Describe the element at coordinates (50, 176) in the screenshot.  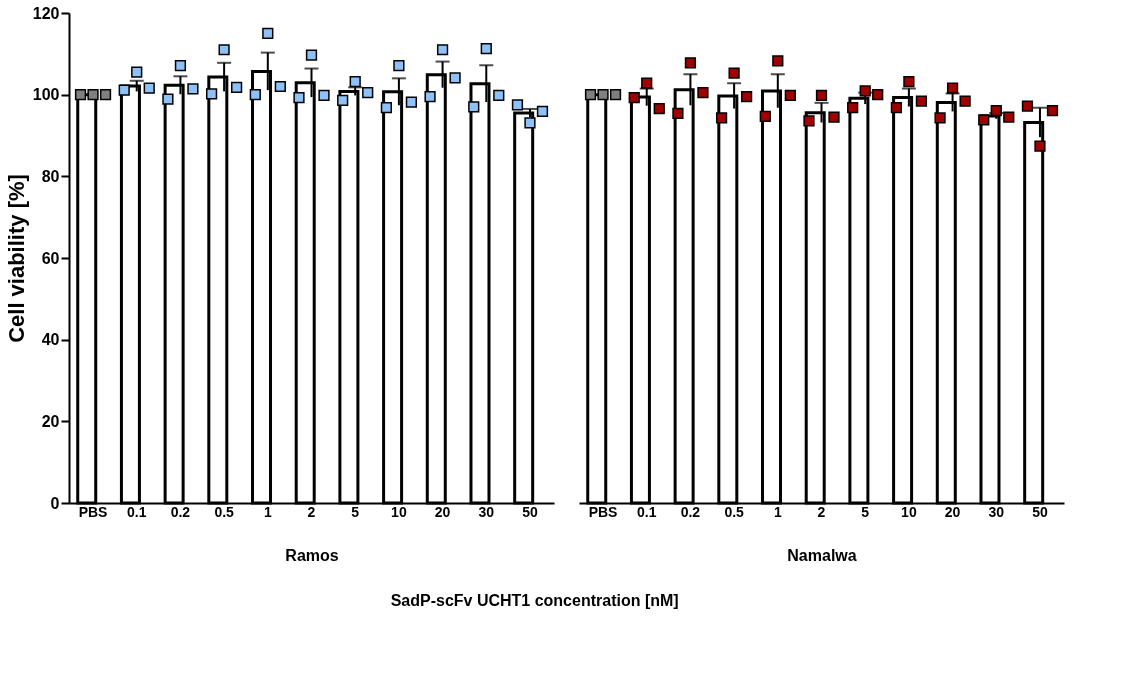
I see `y-tick-label: 80` at that location.